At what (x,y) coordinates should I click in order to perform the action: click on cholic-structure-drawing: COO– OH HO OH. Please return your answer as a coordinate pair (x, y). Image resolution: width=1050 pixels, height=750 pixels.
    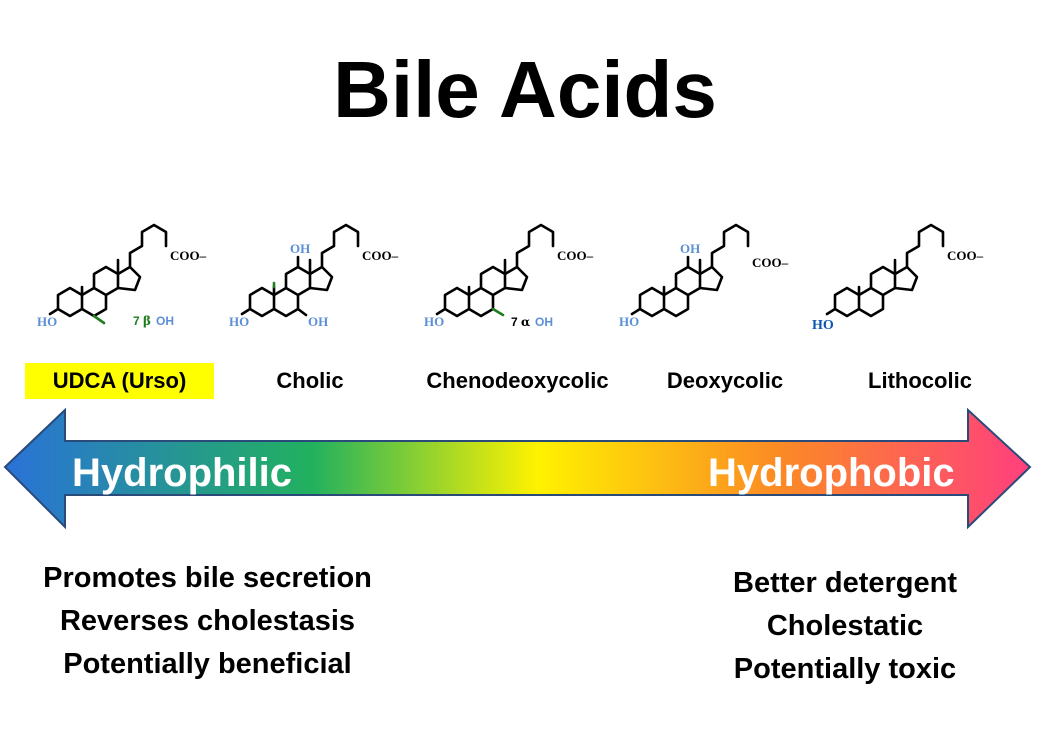
    Looking at the image, I should click on (314, 276).